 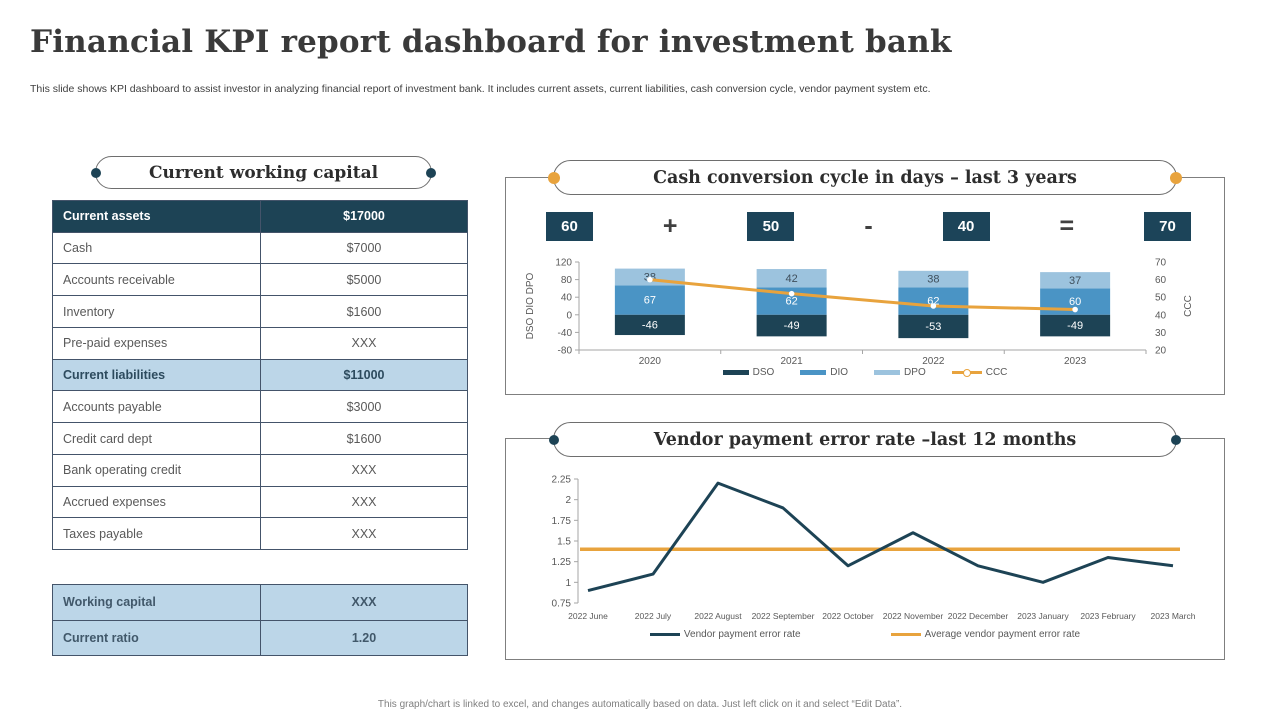 What do you see at coordinates (562, 604) in the screenshot?
I see `svg-text: 0.75` at bounding box center [562, 604].